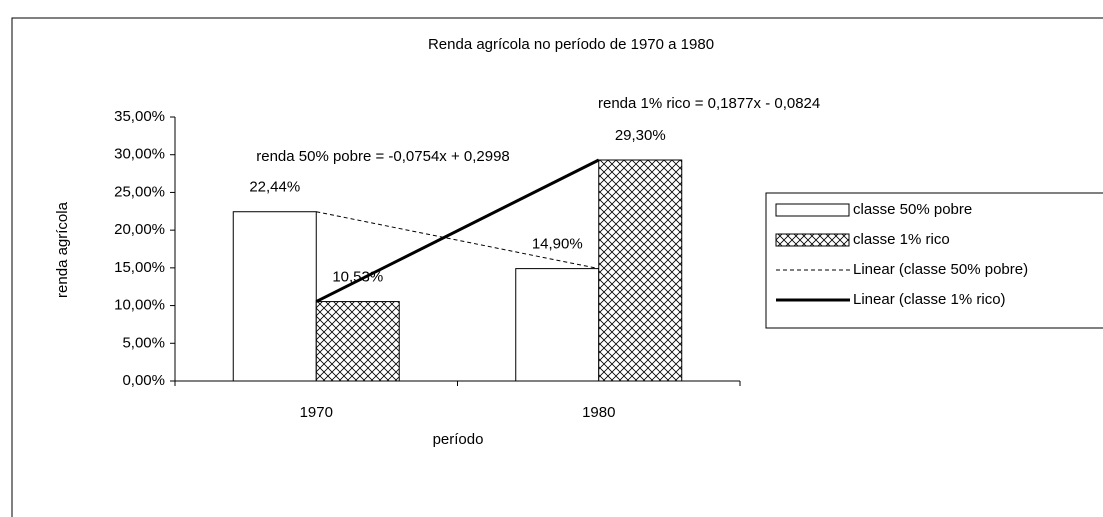 This screenshot has height=517, width=1103. What do you see at coordinates (383, 156) in the screenshot?
I see `trendline-equation: renda 50% pobre = -0,0754x + 0,2998` at bounding box center [383, 156].